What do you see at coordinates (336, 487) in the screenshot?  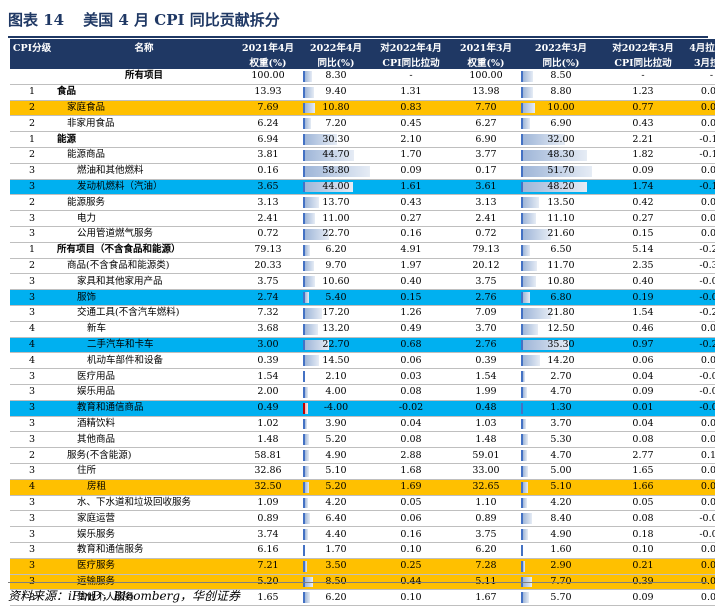 I see `bar-value: 5.20` at bounding box center [336, 487].